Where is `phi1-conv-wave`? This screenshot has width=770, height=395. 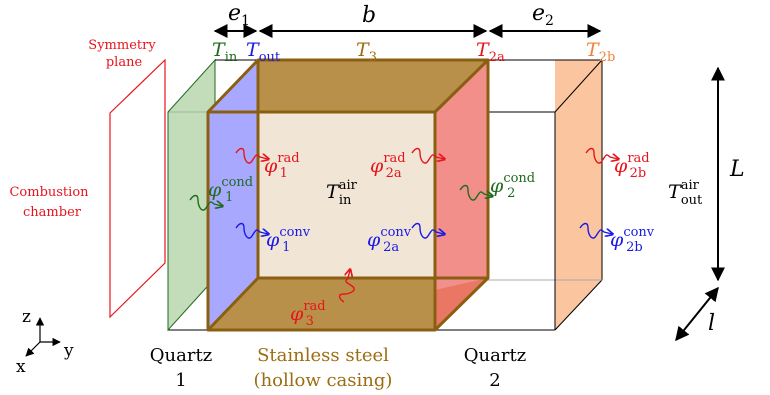
phi1-conv-wave is located at coordinates (251, 230).